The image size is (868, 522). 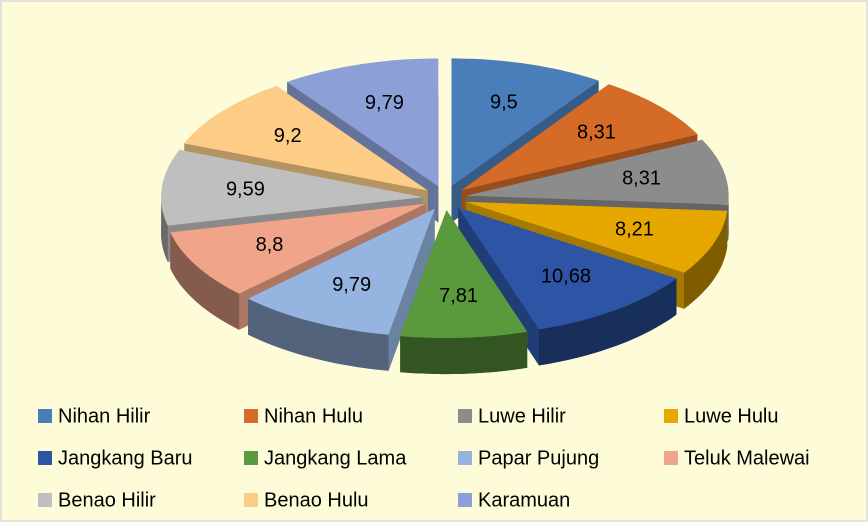 I want to click on legend-label: Luwe Hulu, so click(x=731, y=416).